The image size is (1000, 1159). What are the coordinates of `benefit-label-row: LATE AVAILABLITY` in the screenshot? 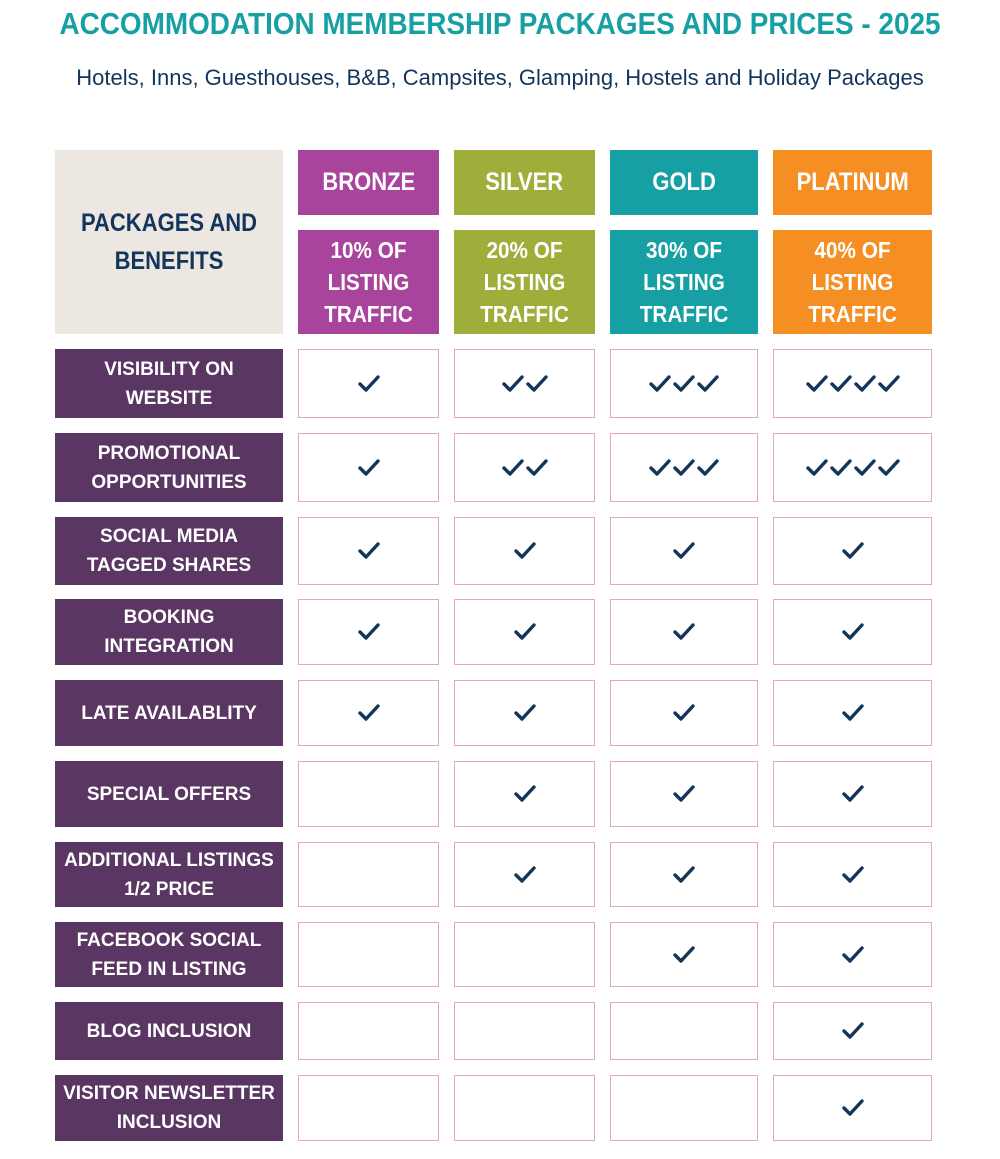 It's located at (169, 713).